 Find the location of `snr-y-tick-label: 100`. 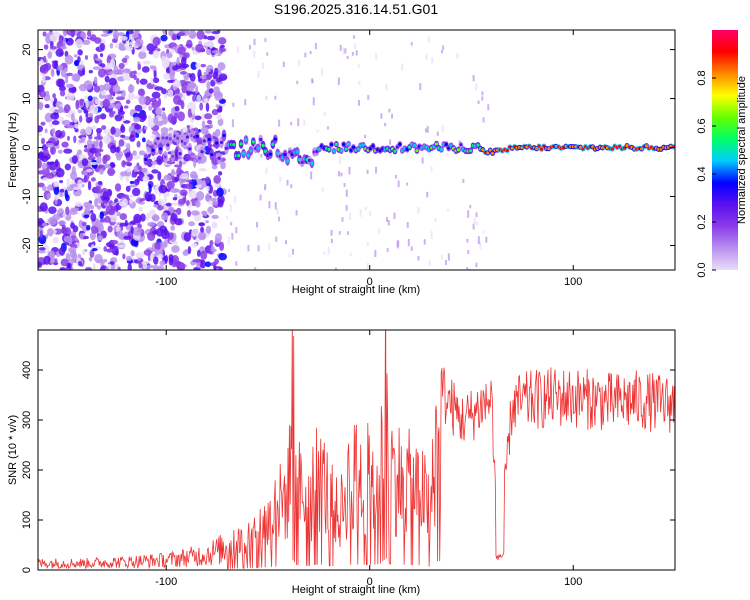

snr-y-tick-label: 100 is located at coordinates (27, 520).